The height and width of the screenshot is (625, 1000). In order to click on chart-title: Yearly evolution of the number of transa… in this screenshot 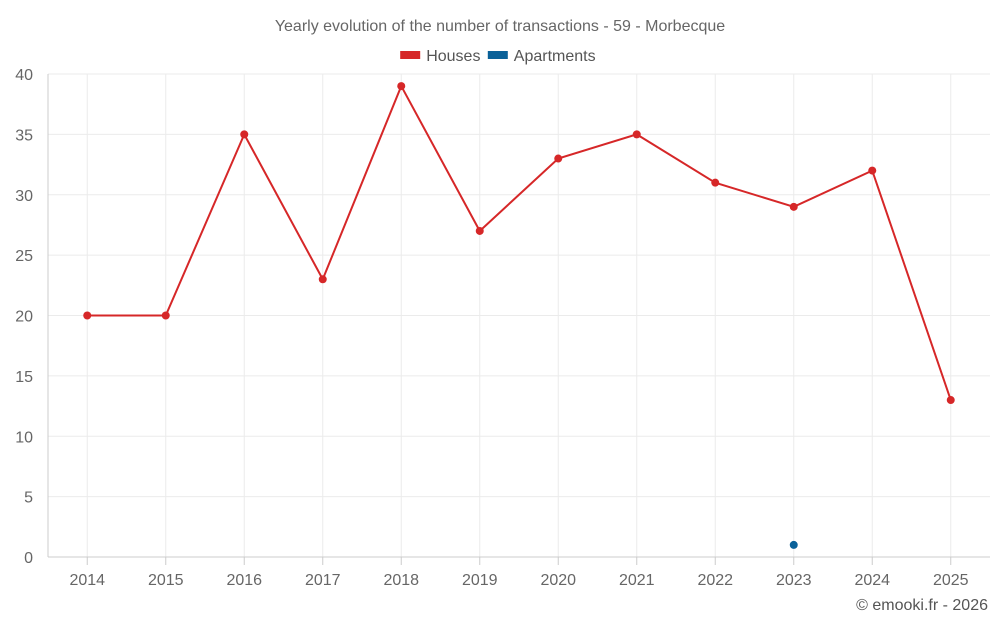, I will do `click(500, 26)`.